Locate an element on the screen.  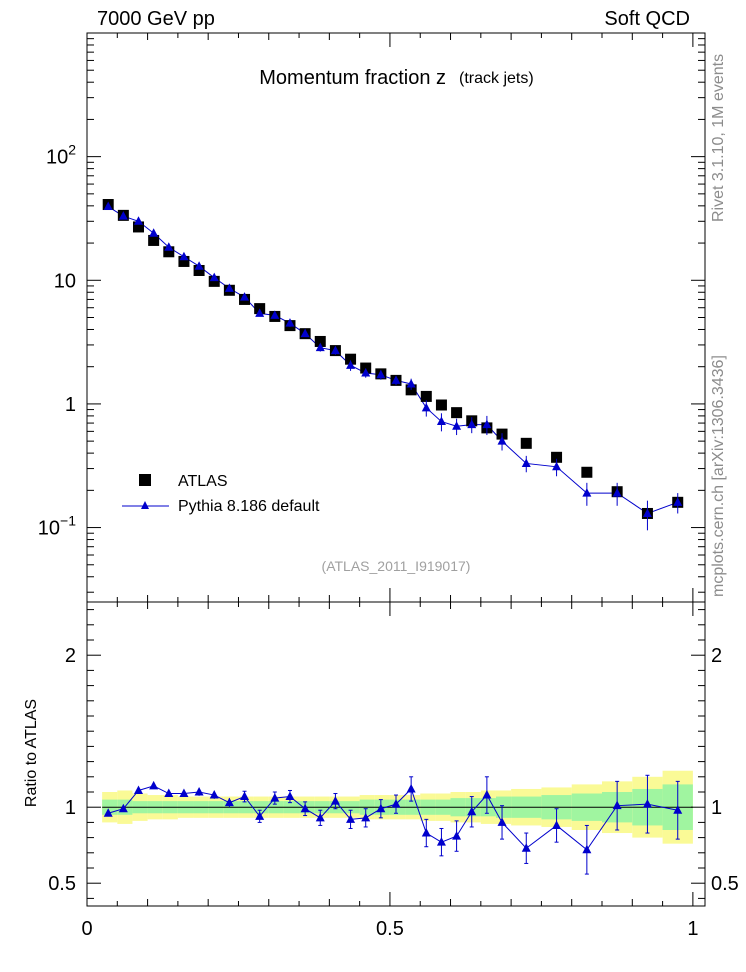
chart-subtitle: (track jets) is located at coordinates (496, 78).